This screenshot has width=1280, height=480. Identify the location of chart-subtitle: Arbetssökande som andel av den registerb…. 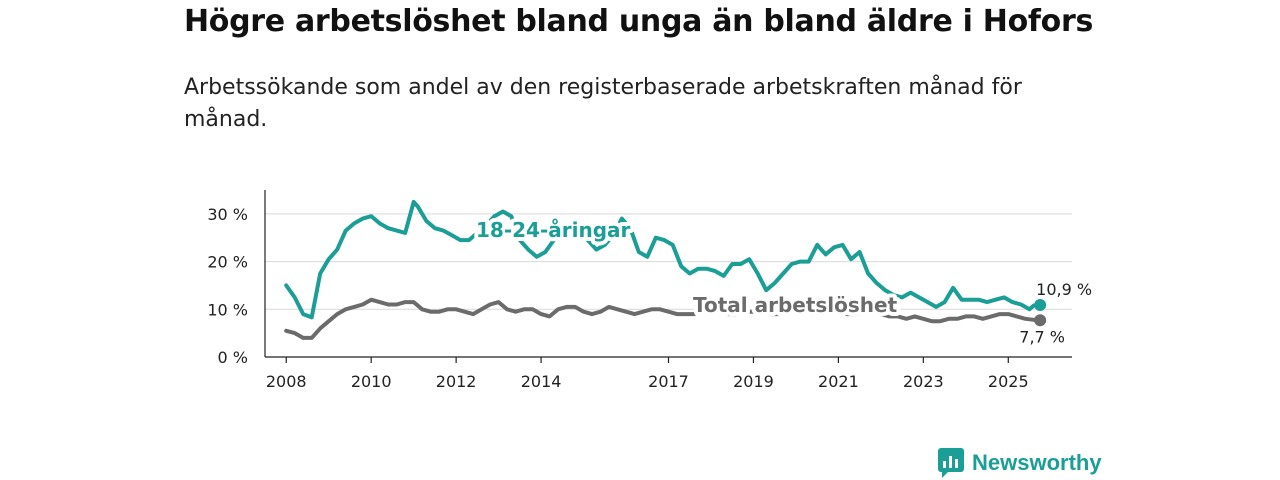
(603, 103).